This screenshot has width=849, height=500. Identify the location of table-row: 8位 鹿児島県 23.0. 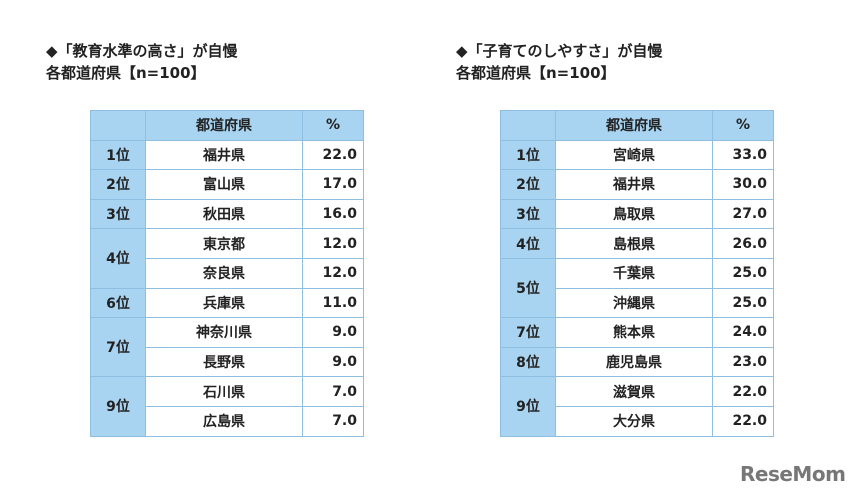
(637, 362).